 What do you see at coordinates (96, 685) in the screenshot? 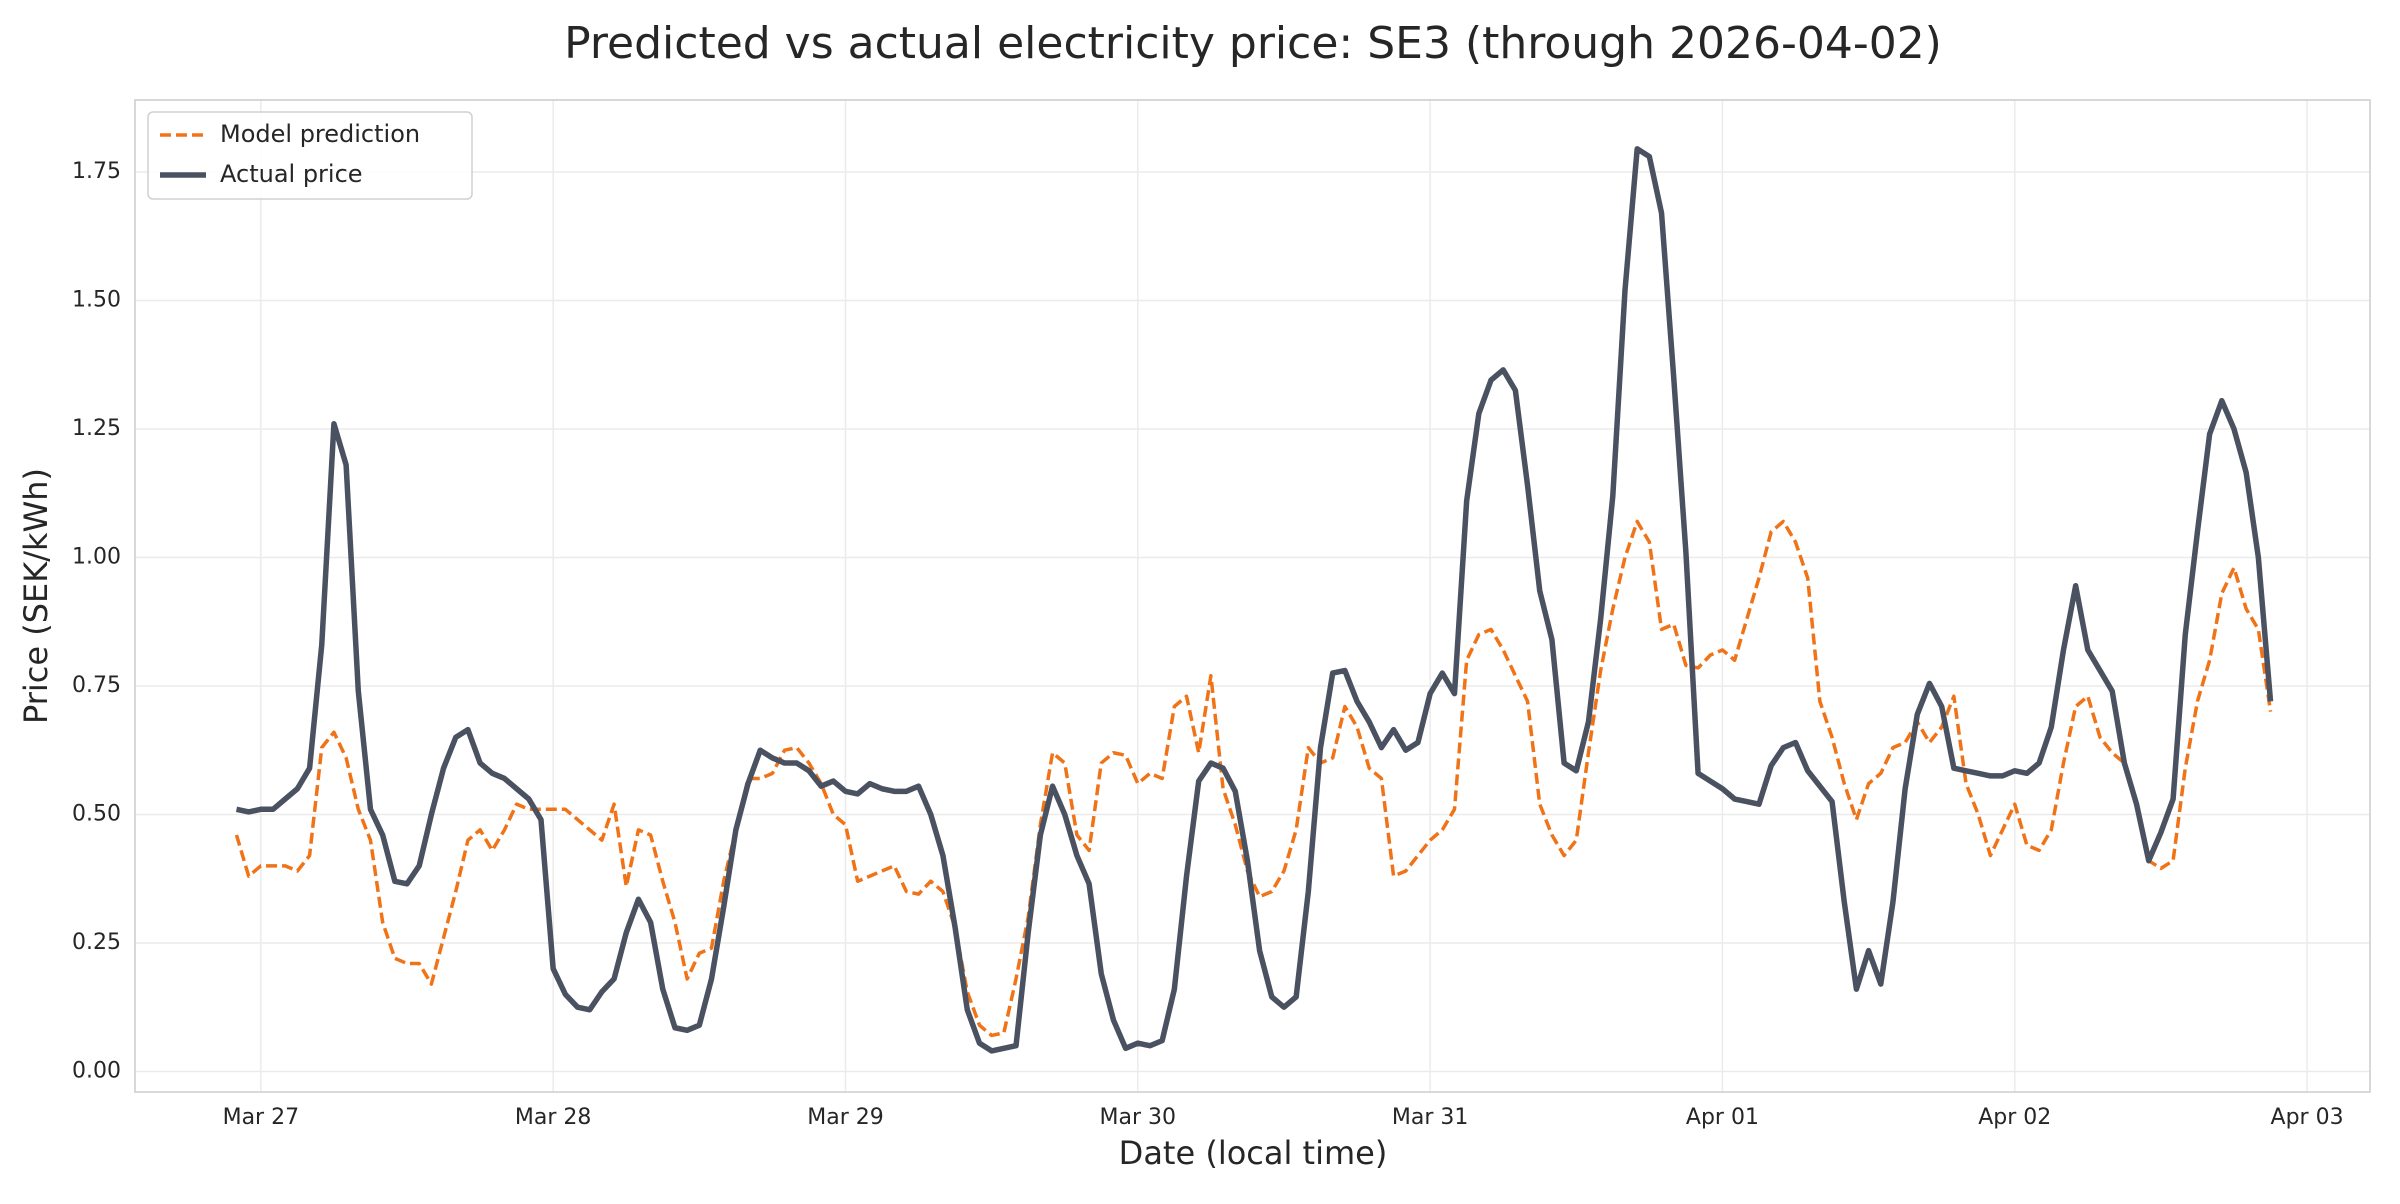
I see `y-tick-label: 0.75` at bounding box center [96, 685].